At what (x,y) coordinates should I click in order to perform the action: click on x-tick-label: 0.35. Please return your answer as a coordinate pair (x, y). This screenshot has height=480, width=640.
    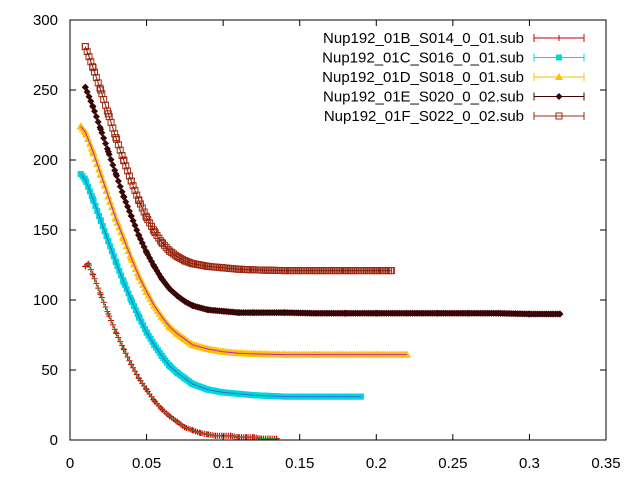
    Looking at the image, I should click on (605, 463).